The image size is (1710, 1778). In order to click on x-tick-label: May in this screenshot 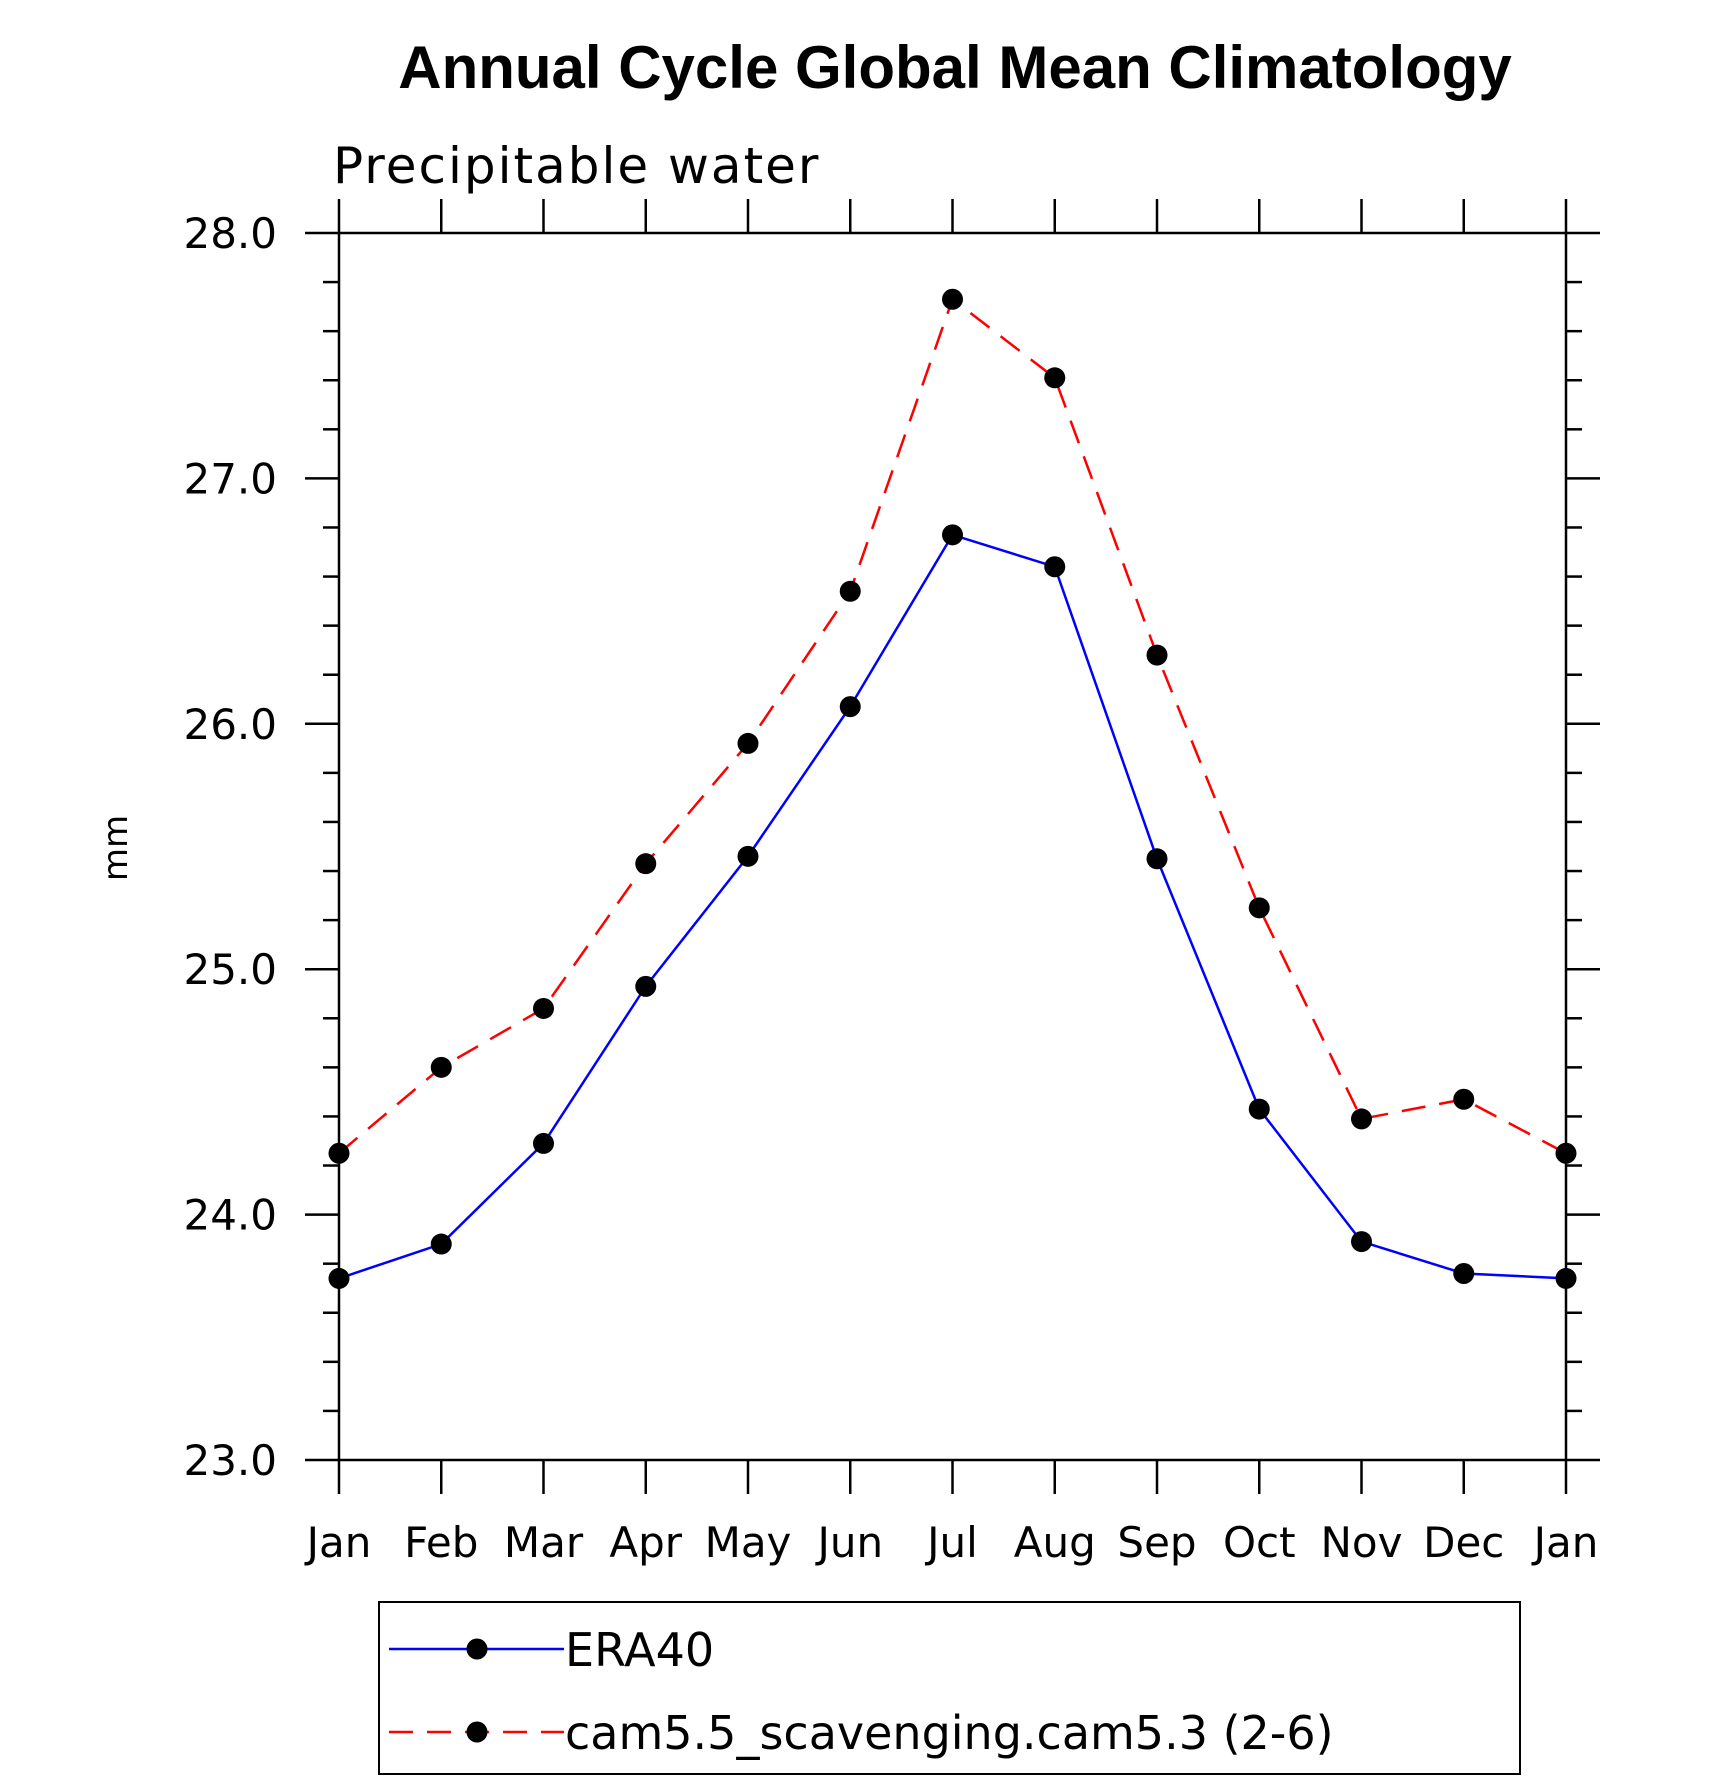, I will do `click(748, 1542)`.